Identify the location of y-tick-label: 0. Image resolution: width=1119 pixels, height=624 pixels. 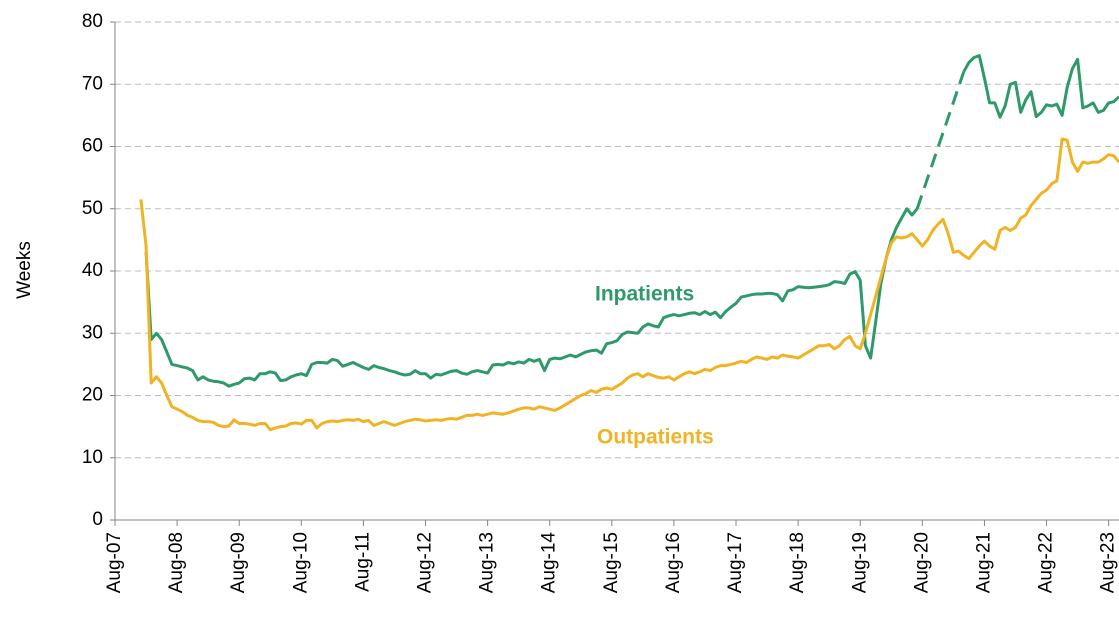
(97, 519).